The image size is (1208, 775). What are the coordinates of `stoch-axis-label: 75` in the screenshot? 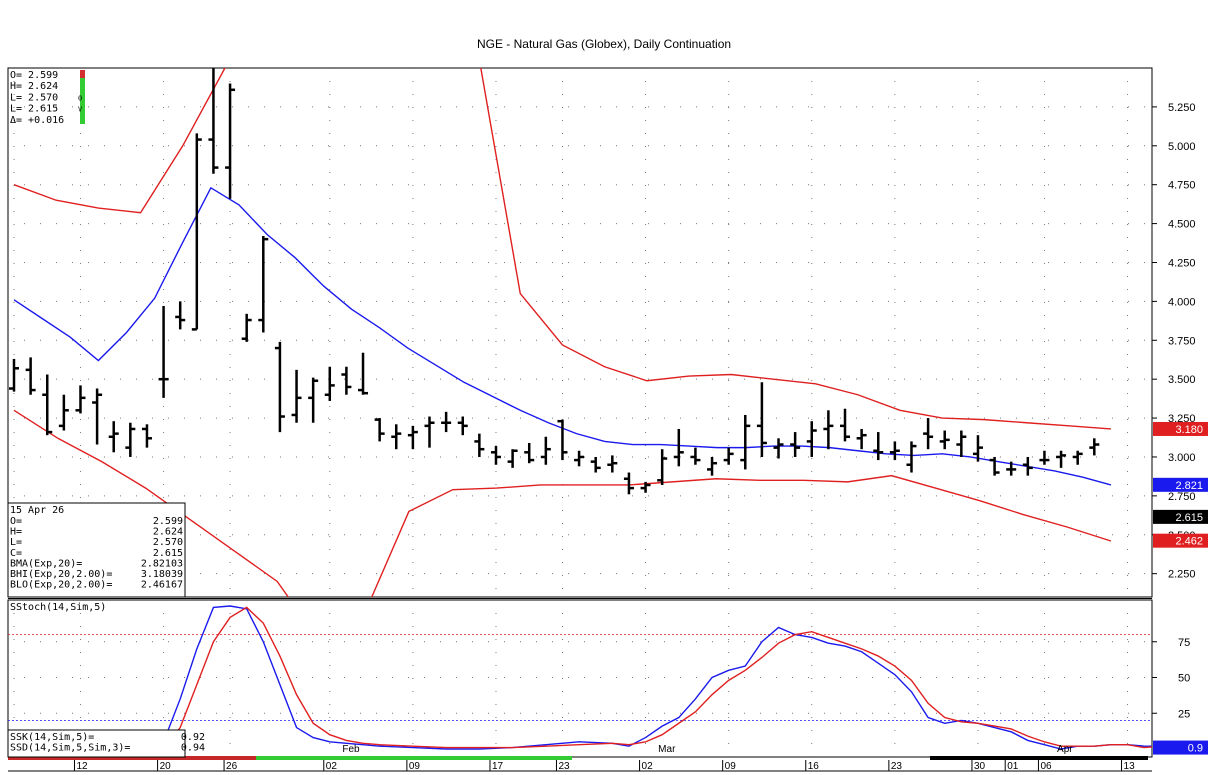 It's located at (1184, 643).